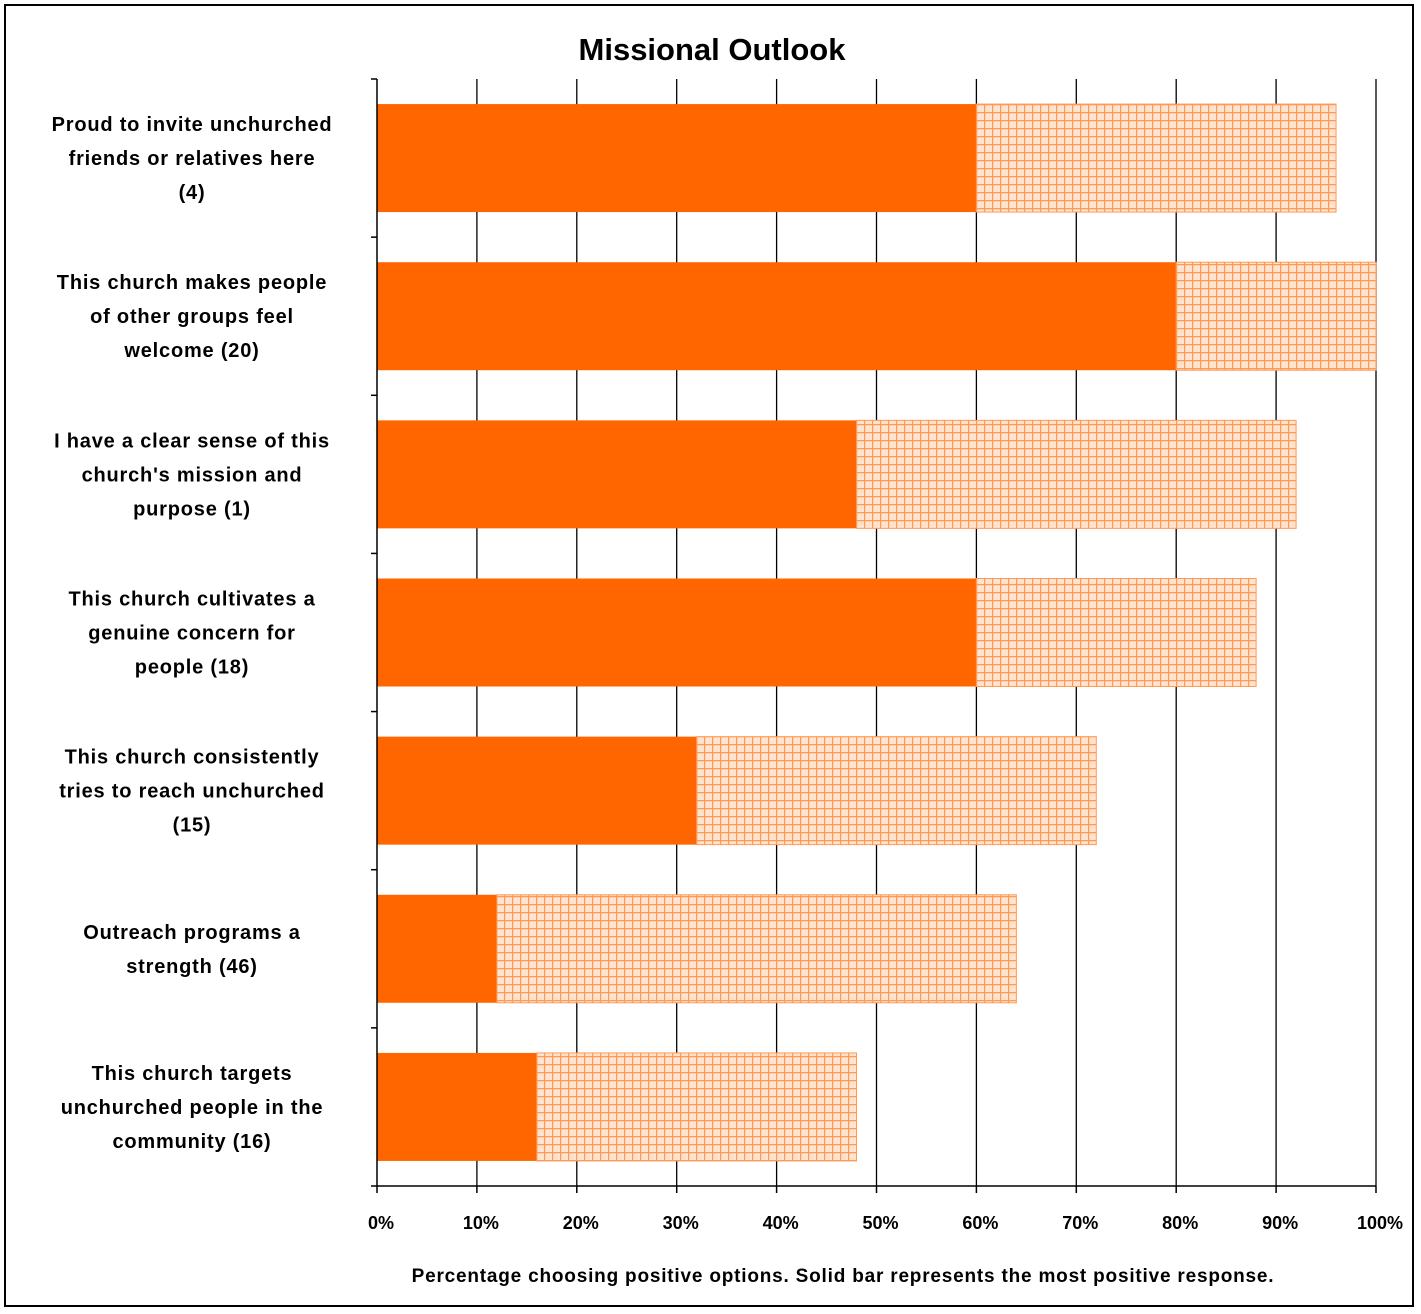 The height and width of the screenshot is (1314, 1421). Describe the element at coordinates (192, 826) in the screenshot. I see `category-label: (15)` at that location.